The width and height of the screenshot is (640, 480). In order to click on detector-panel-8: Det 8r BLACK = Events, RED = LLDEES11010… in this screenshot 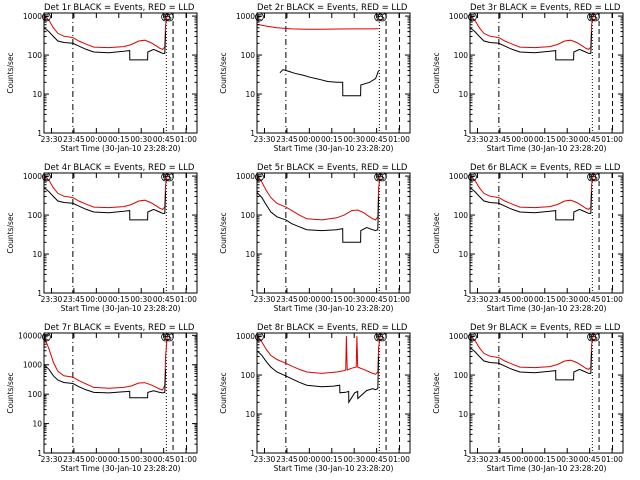, I will do `click(315, 398)`.